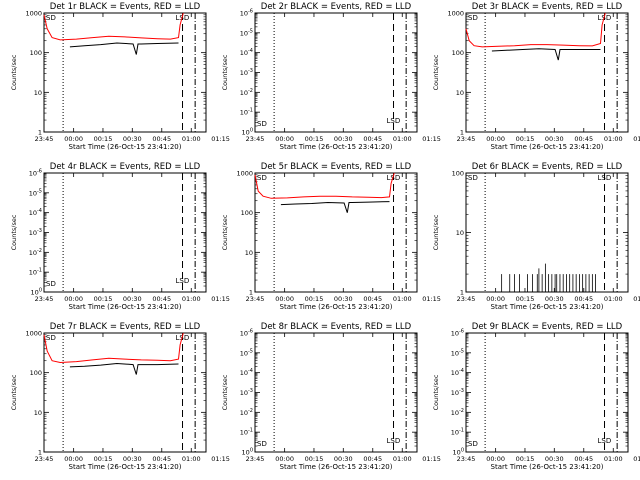 This screenshot has width=640, height=480. What do you see at coordinates (125, 327) in the screenshot?
I see `panel-title: Det 7r BLACK = Events, RED = LLD` at bounding box center [125, 327].